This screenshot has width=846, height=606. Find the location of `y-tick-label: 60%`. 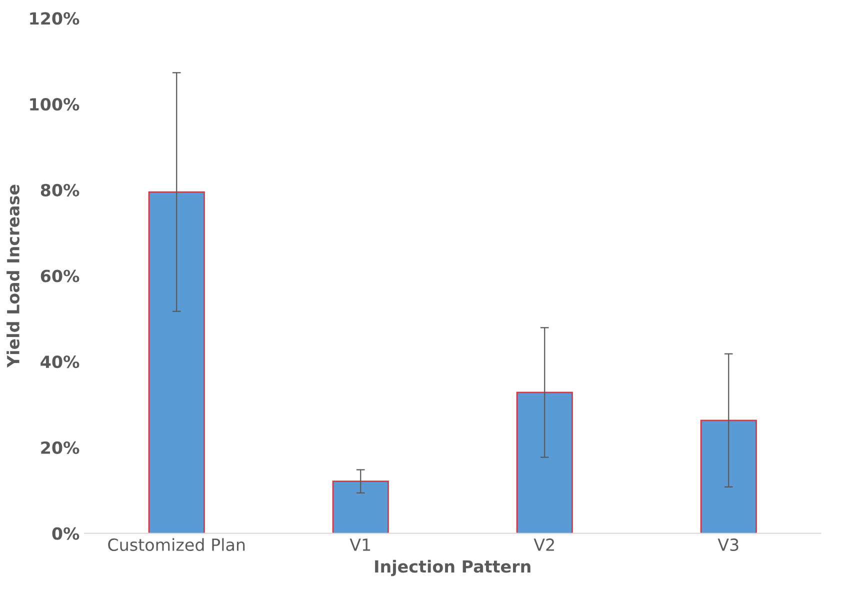

y-tick-label: 60% is located at coordinates (60, 276).